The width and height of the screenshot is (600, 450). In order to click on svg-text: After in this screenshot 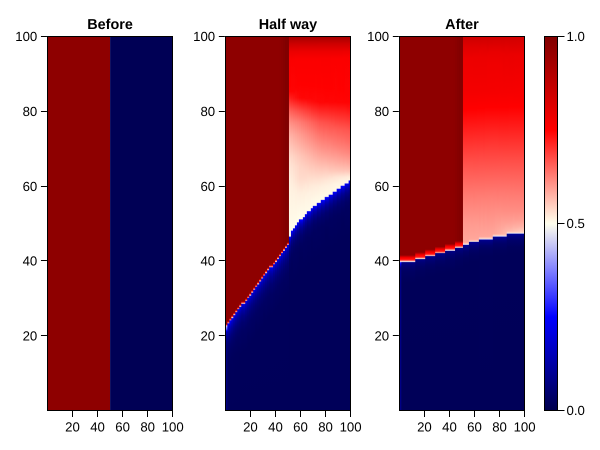, I will do `click(462, 25)`.